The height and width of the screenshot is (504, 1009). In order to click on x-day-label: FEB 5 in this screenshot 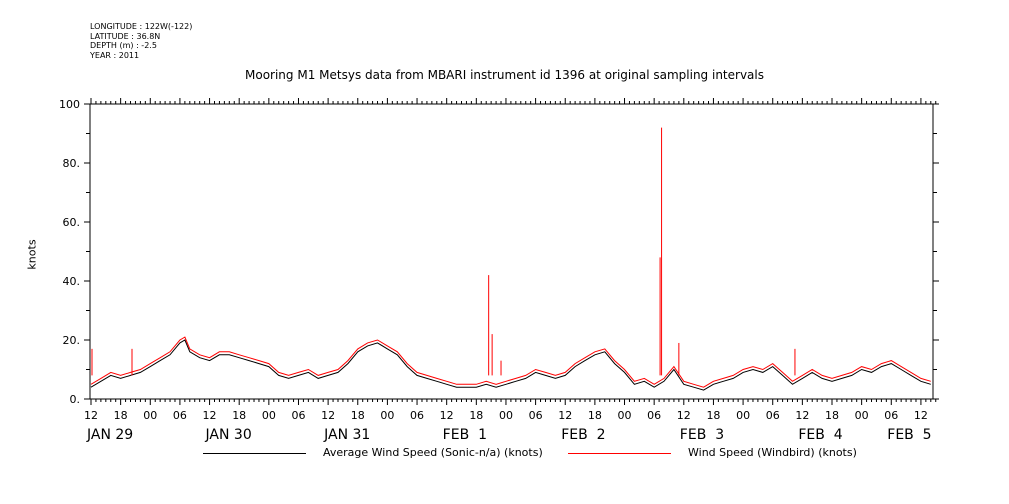, I will do `click(909, 435)`.